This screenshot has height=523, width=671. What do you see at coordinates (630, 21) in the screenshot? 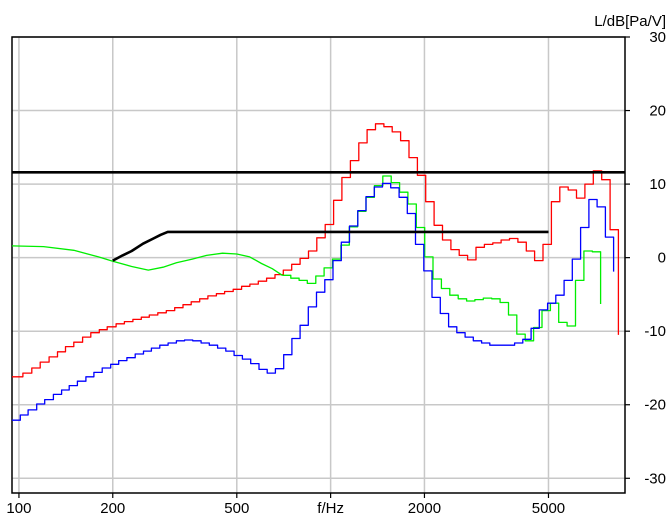
I see `y-axis-label: L/dB[Pa/V]` at bounding box center [630, 21].